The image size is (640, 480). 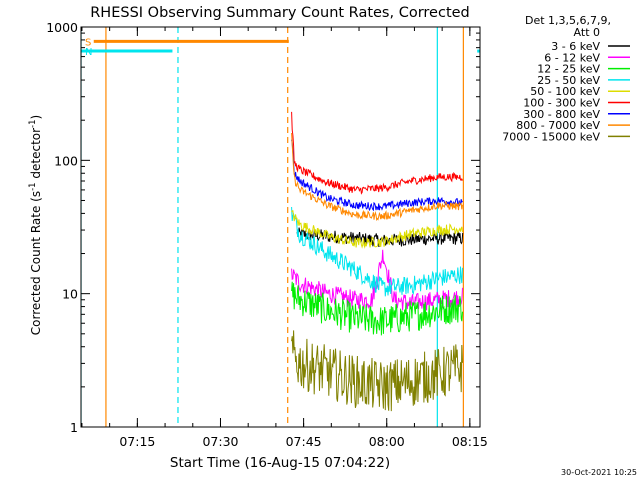 What do you see at coordinates (66, 160) in the screenshot?
I see `y-tick-label: 100` at bounding box center [66, 160].